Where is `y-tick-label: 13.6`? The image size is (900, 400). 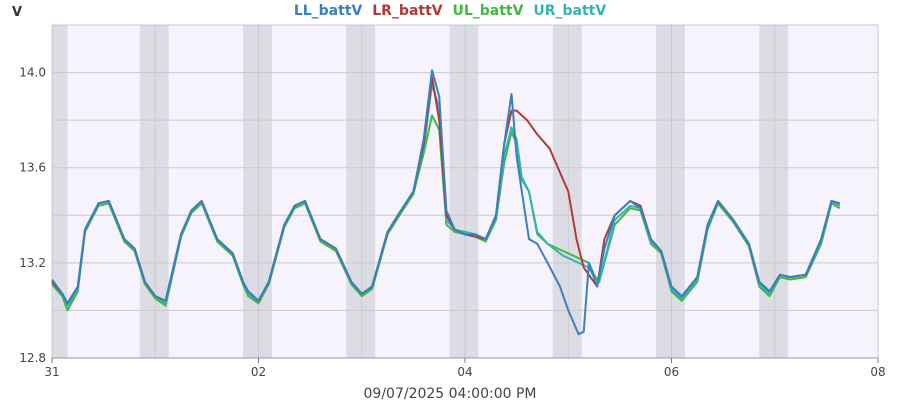
y-tick-label: 13.6 is located at coordinates (32, 168).